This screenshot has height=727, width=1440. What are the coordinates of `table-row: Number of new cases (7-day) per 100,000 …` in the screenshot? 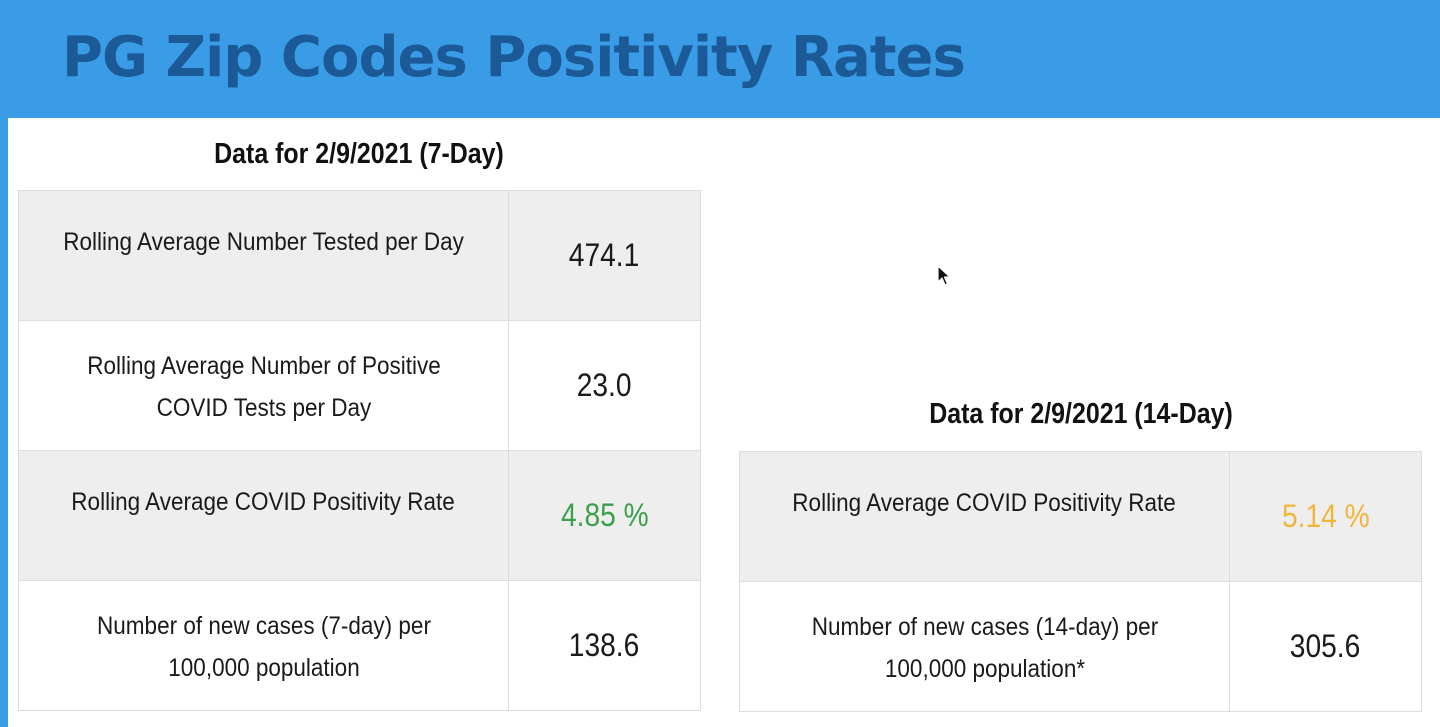 It's located at (359, 645).